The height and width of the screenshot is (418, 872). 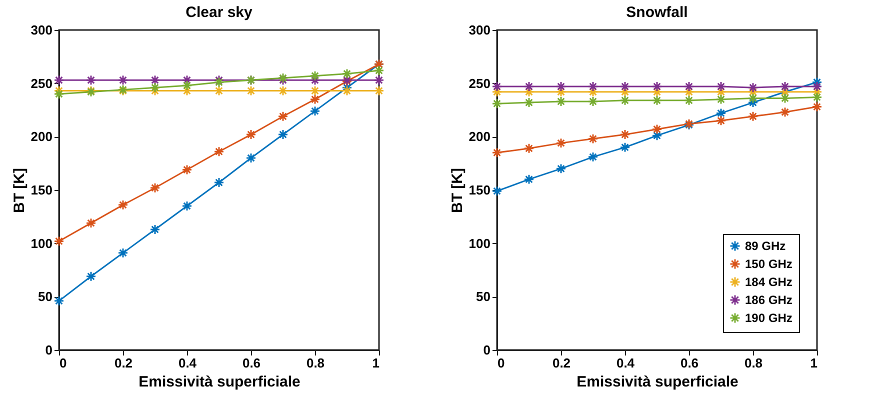 I want to click on legend-label: 150 GHz, so click(x=768, y=264).